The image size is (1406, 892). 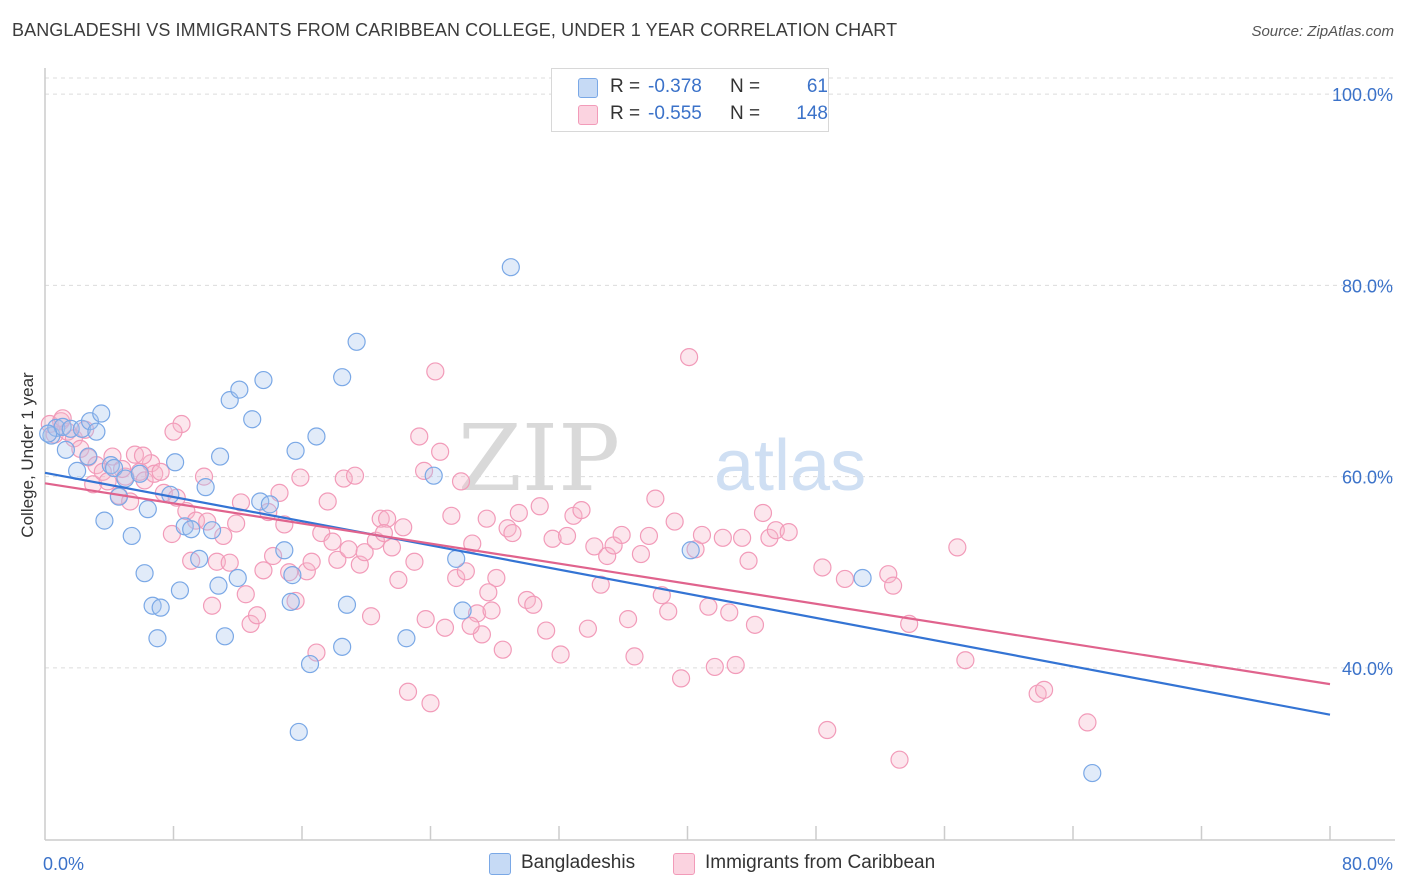 I want to click on correlation-legend: R = -0.378 N = 61 R = -0.555 N = 148, so click(x=690, y=100).